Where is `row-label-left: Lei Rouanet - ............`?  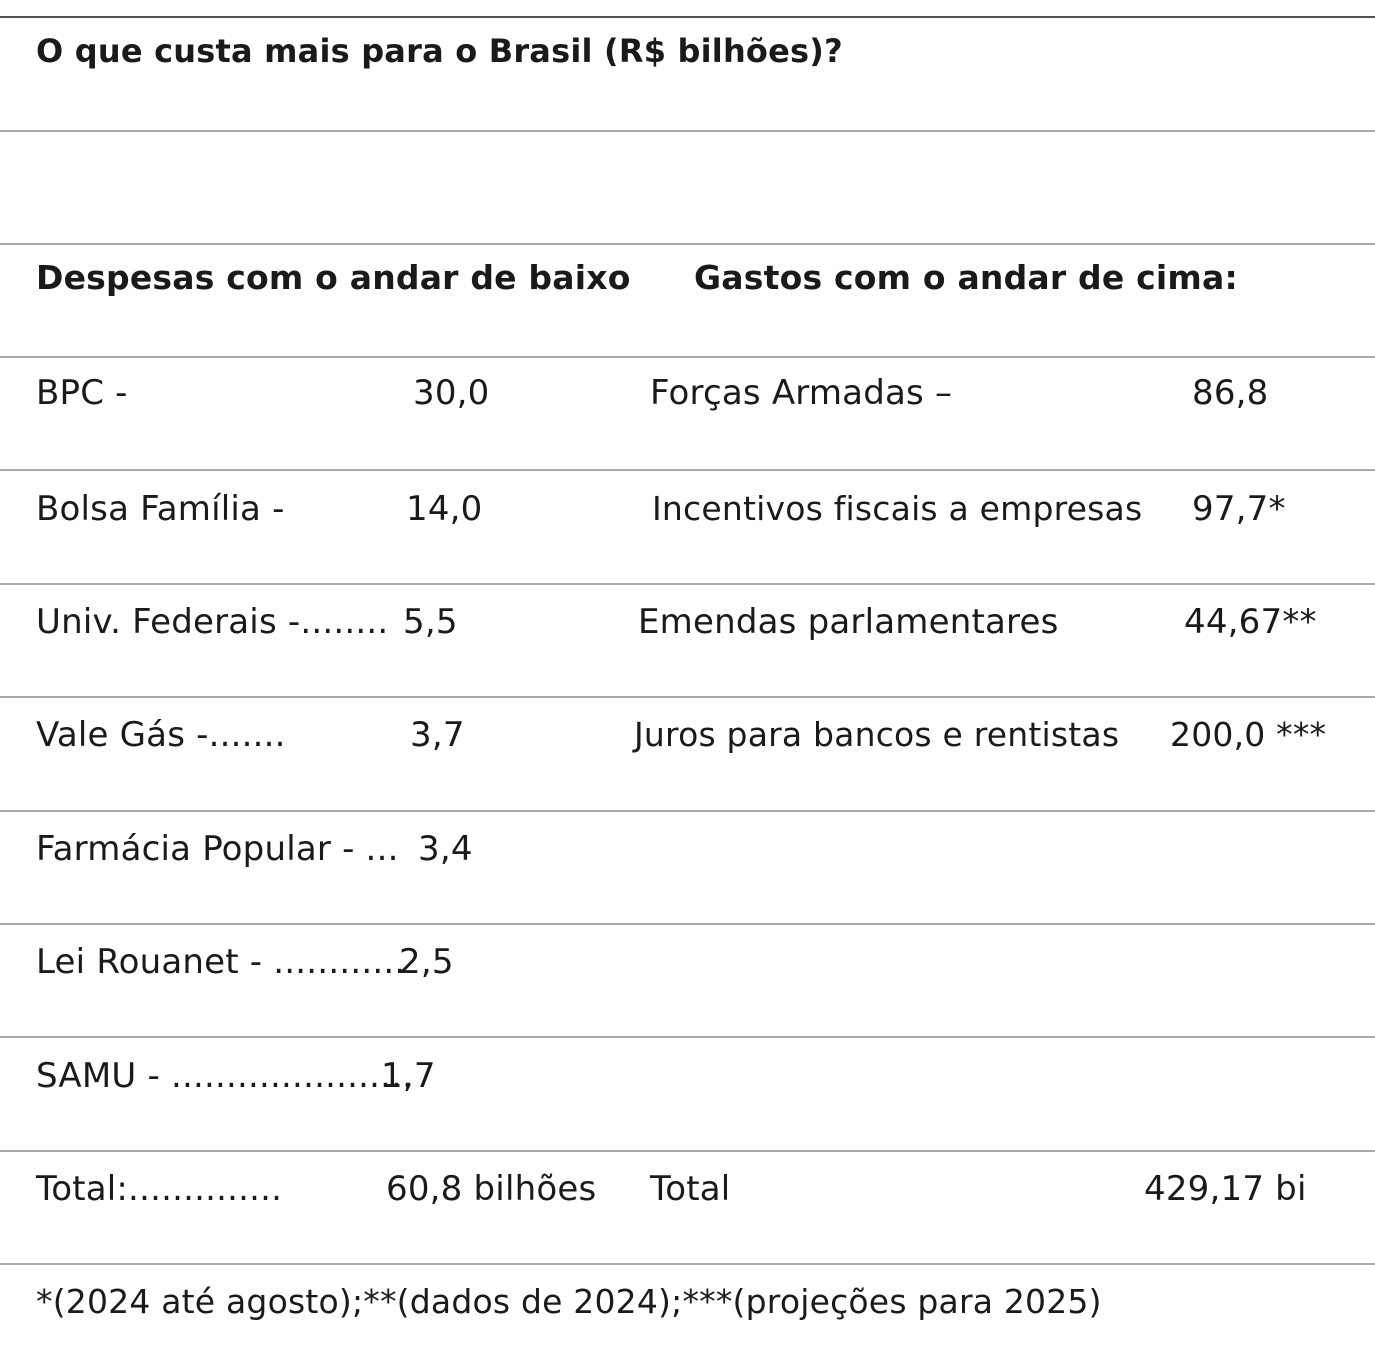 row-label-left: Lei Rouanet - ............ is located at coordinates (221, 962).